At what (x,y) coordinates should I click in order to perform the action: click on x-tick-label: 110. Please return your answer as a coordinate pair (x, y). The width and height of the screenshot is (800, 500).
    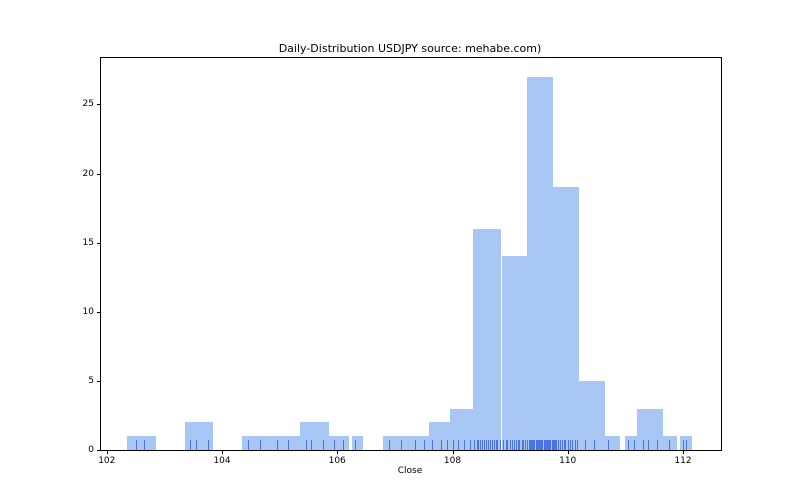
    Looking at the image, I should click on (568, 461).